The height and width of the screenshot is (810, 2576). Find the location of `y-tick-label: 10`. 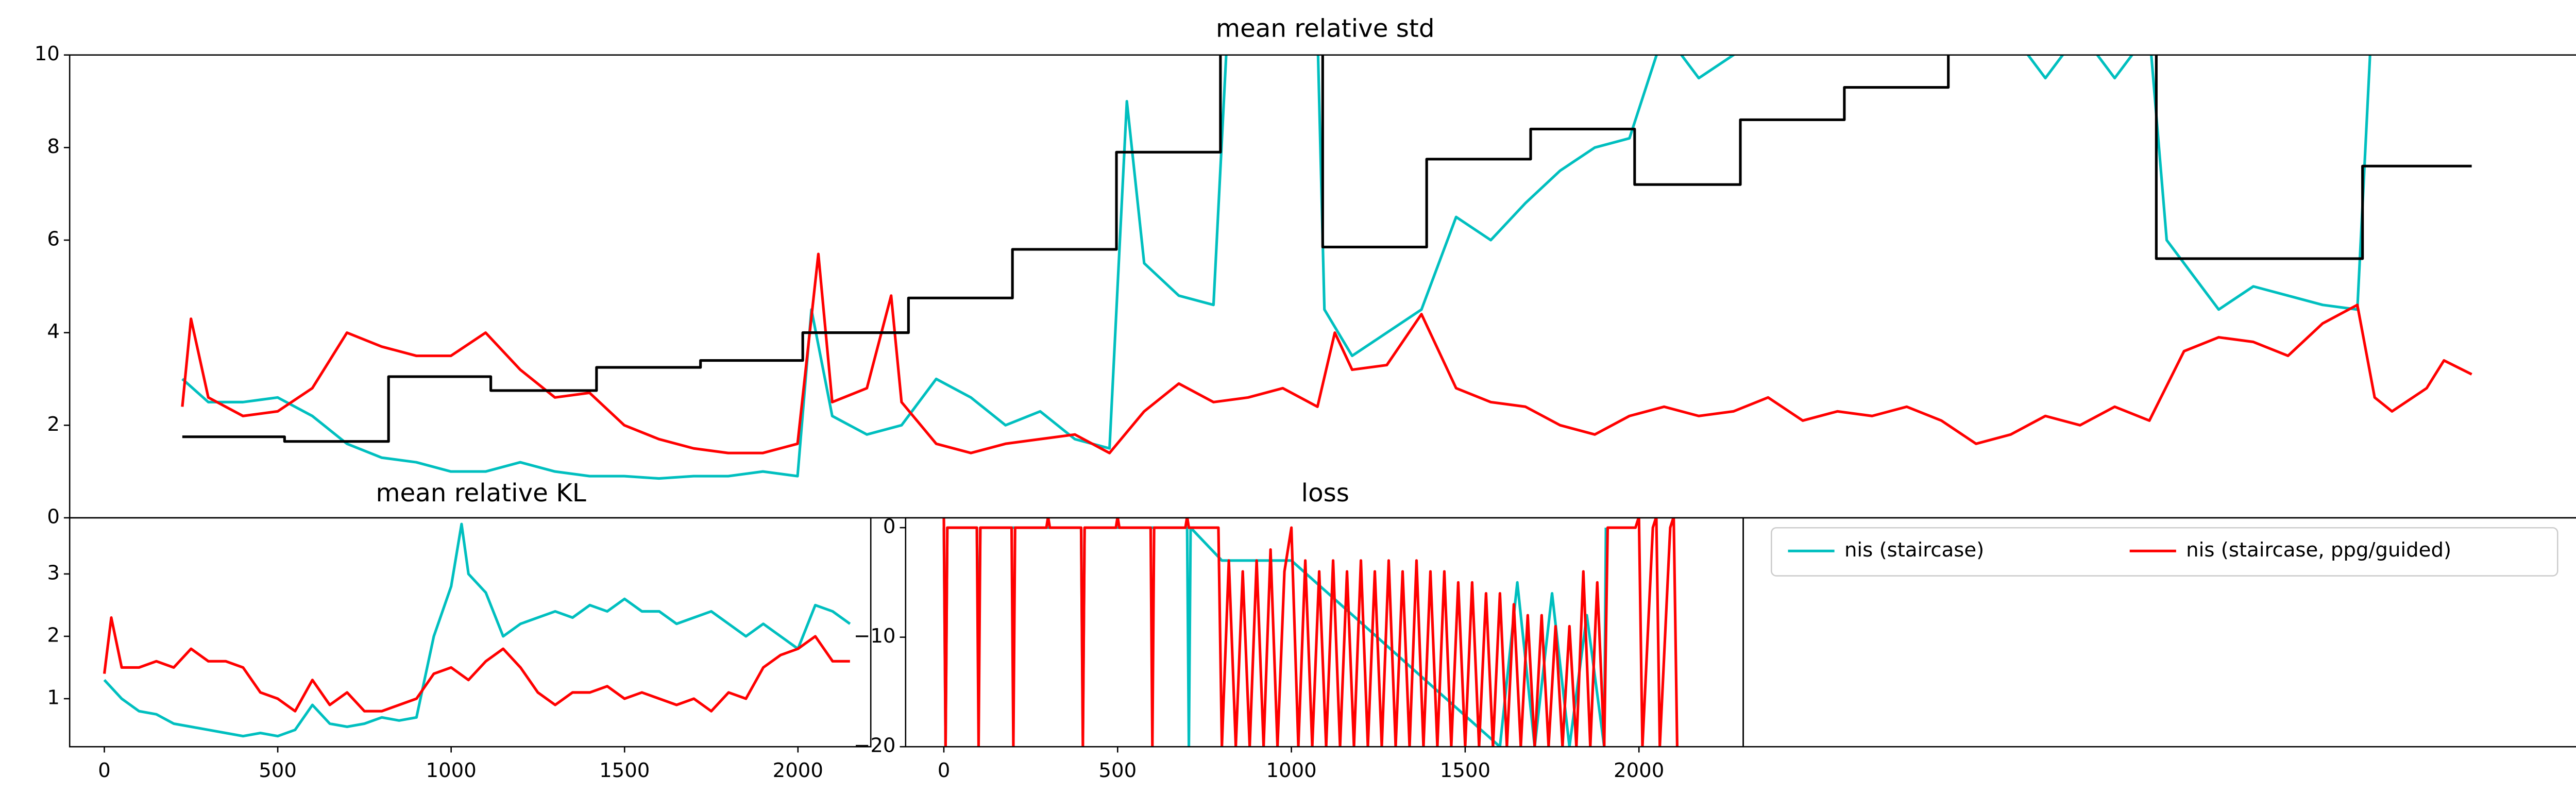

y-tick-label: 10 is located at coordinates (47, 53).